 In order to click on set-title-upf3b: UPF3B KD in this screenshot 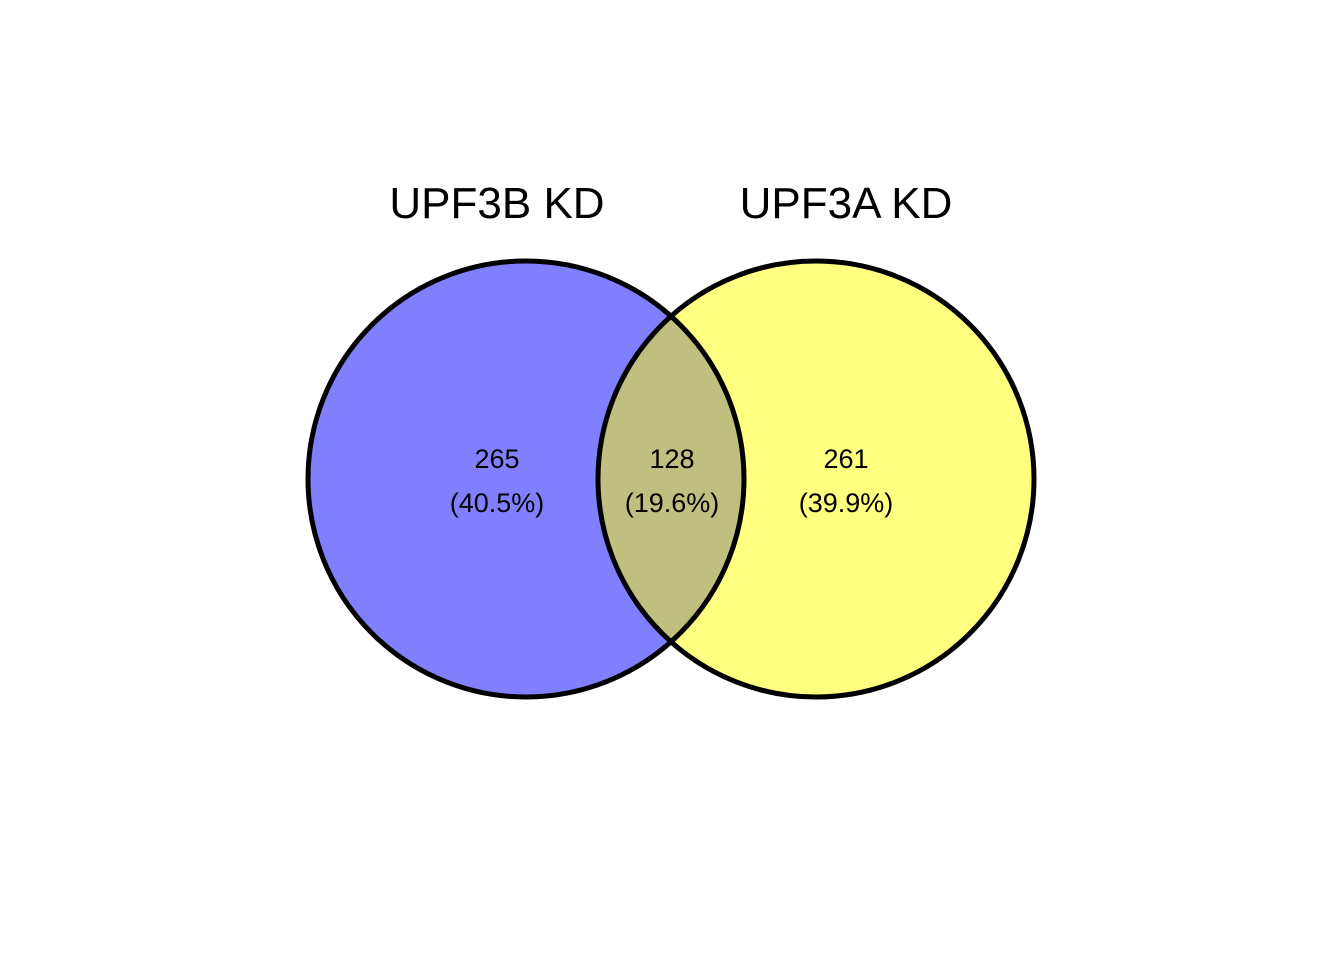, I will do `click(496, 203)`.